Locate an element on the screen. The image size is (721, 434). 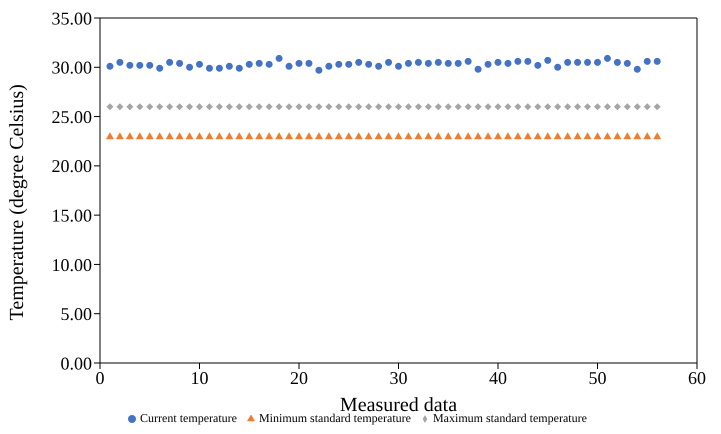
x-tick-label: 20 is located at coordinates (299, 378).